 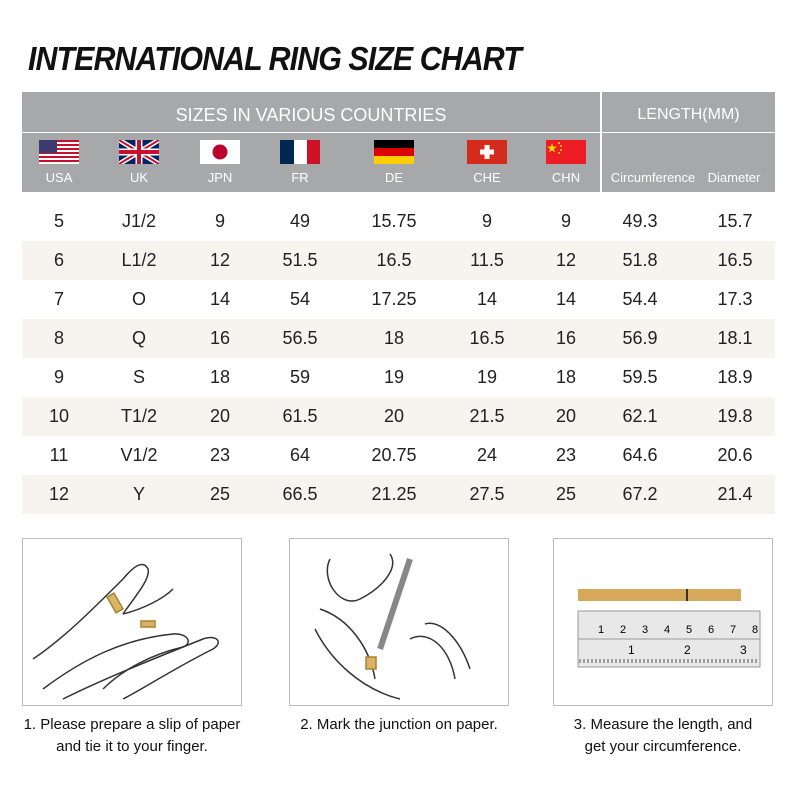 I want to click on table-cell: 49, so click(x=300, y=221).